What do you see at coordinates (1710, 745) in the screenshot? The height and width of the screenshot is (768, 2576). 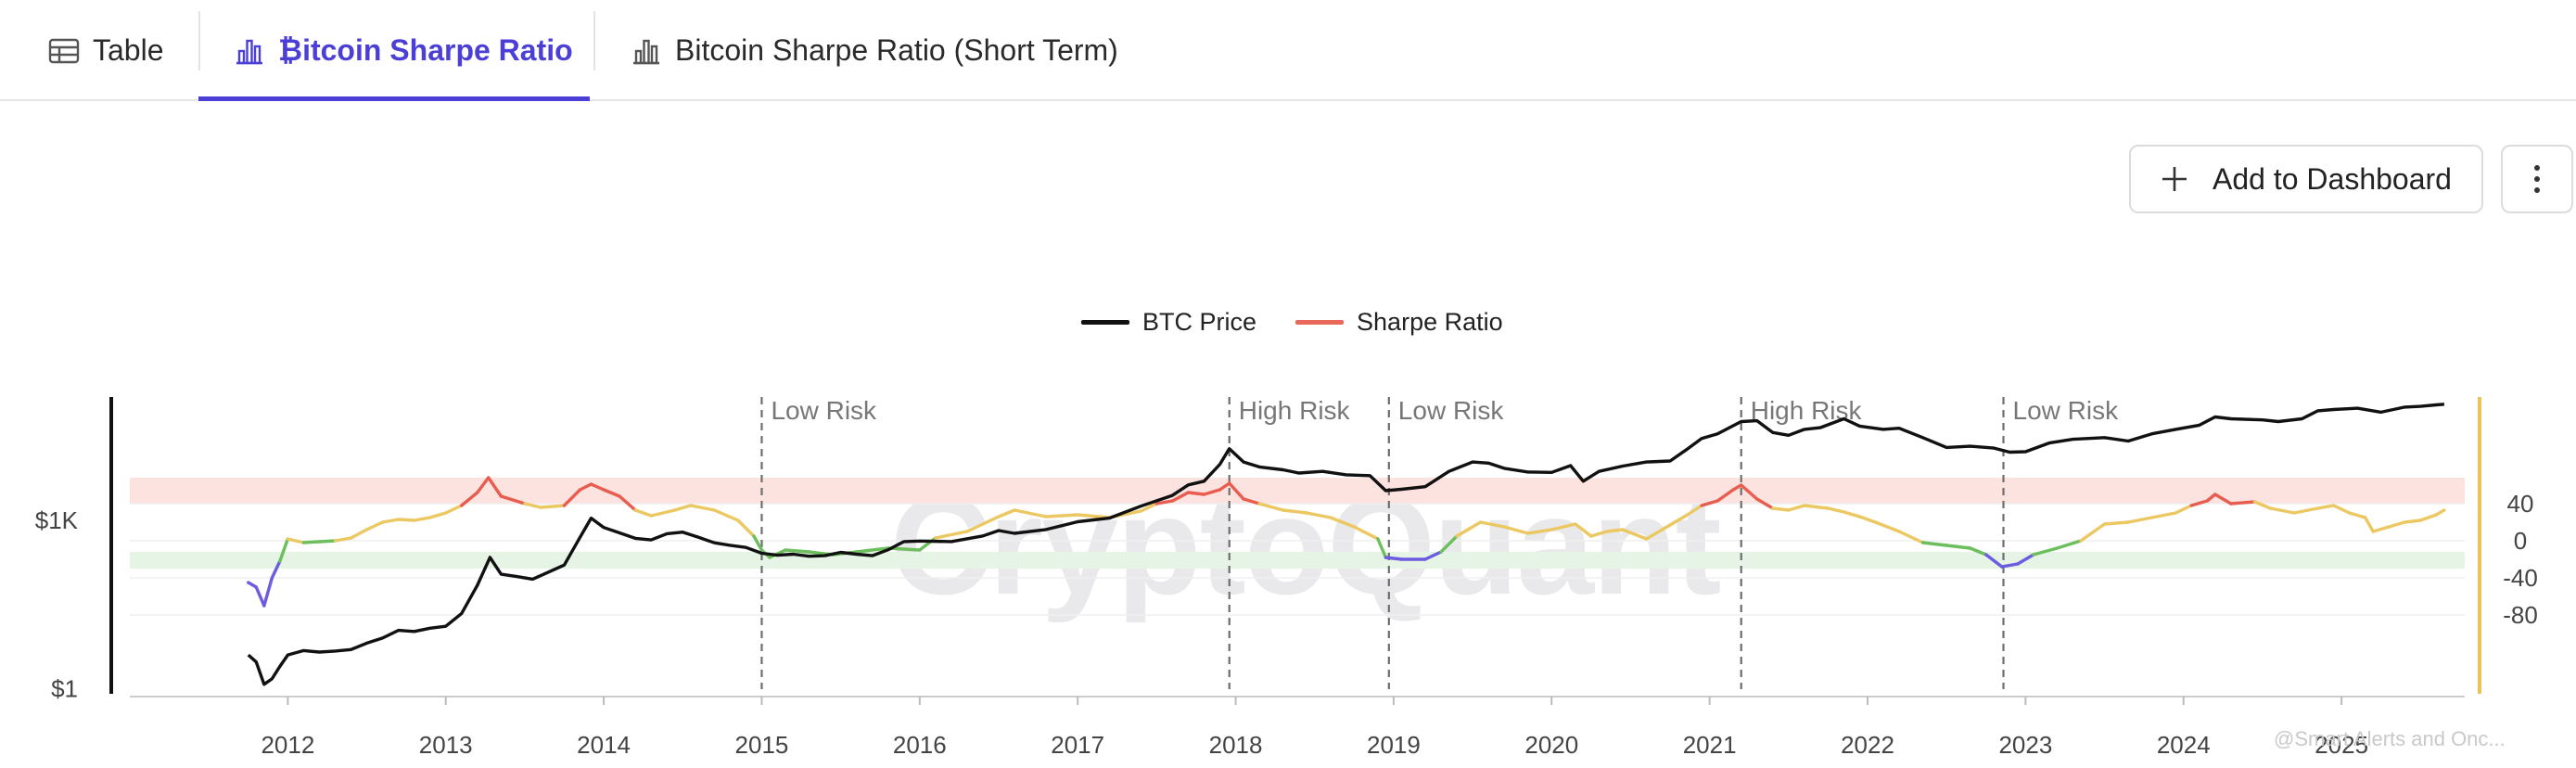 I see `x-tick-label: 2021` at bounding box center [1710, 745].